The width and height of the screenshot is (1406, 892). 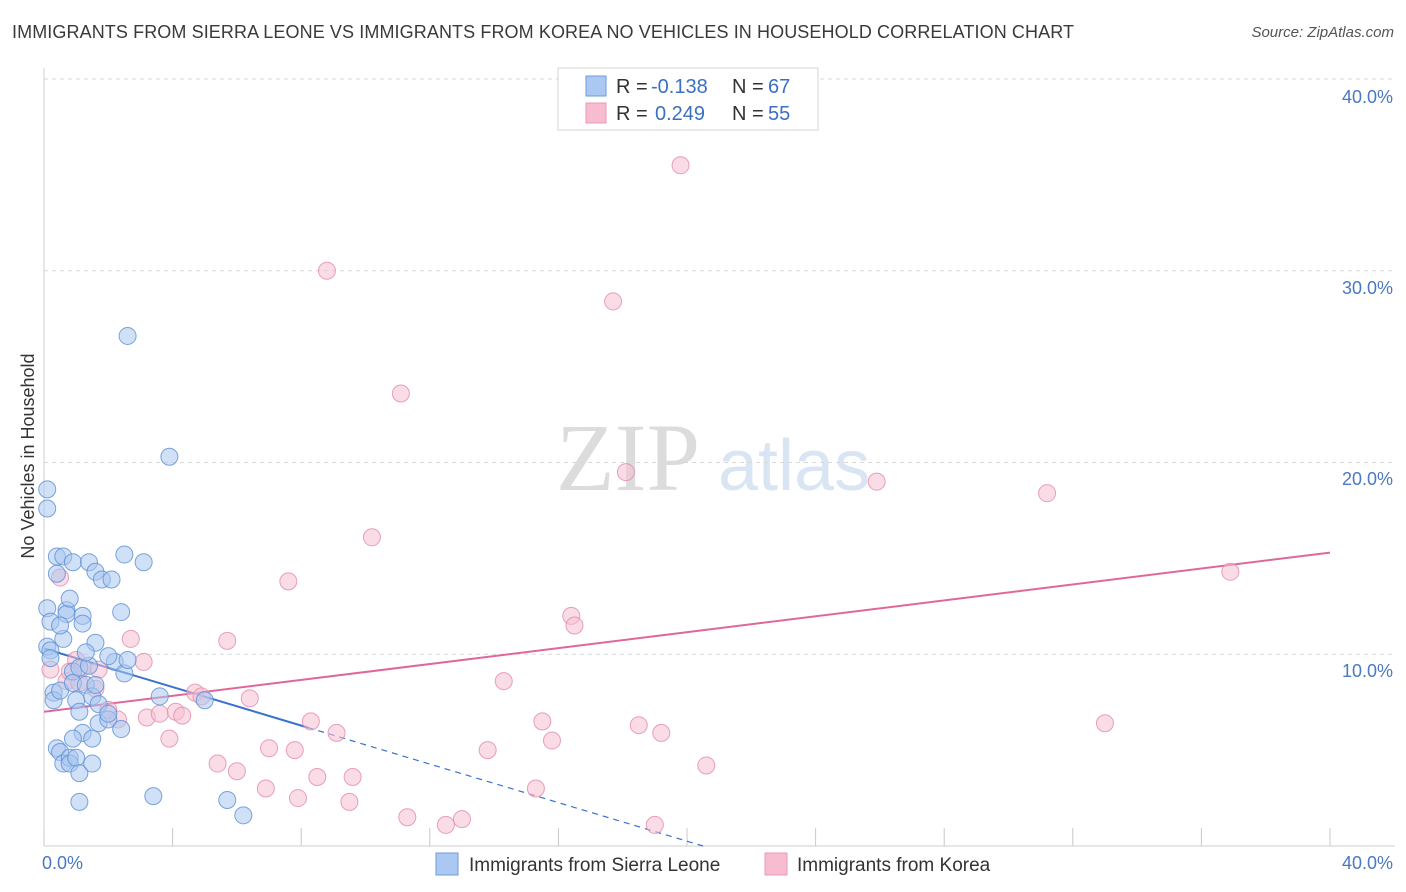 I want to click on legend-n-value-sierra-leone: 67, so click(x=779, y=87).